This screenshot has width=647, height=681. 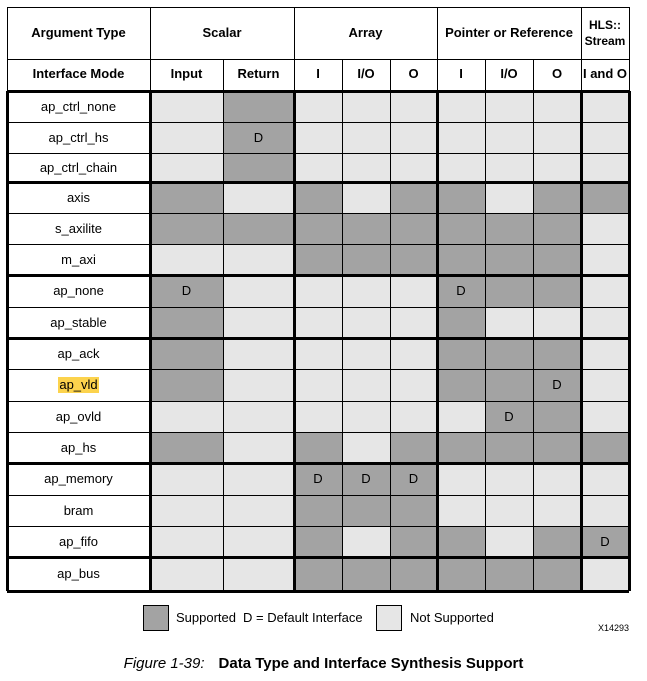 I want to click on row-label: ap_memory, so click(x=78, y=479).